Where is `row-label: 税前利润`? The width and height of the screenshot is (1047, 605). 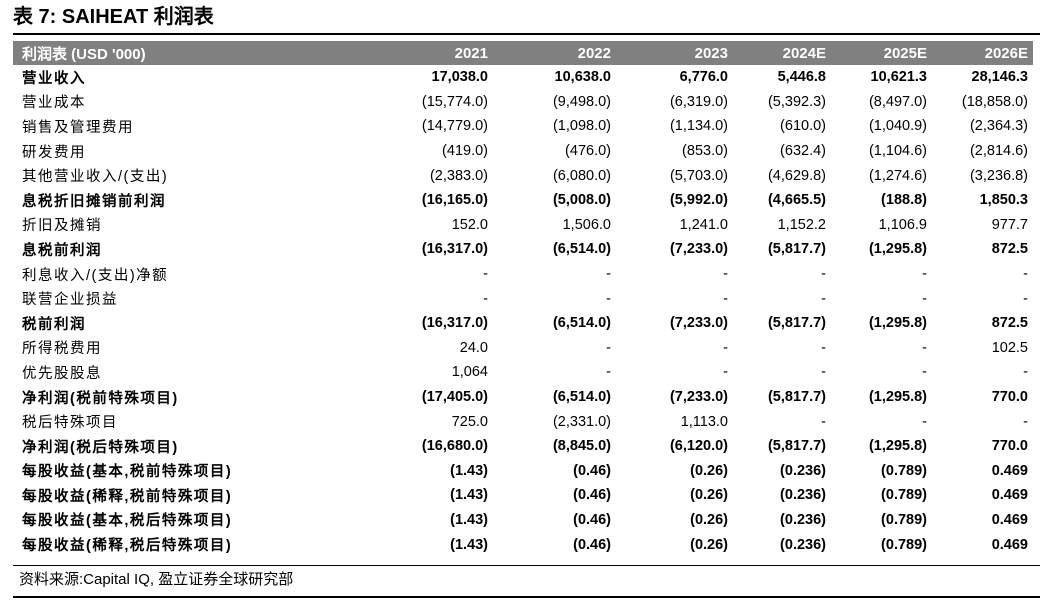 row-label: 税前利润 is located at coordinates (54, 324).